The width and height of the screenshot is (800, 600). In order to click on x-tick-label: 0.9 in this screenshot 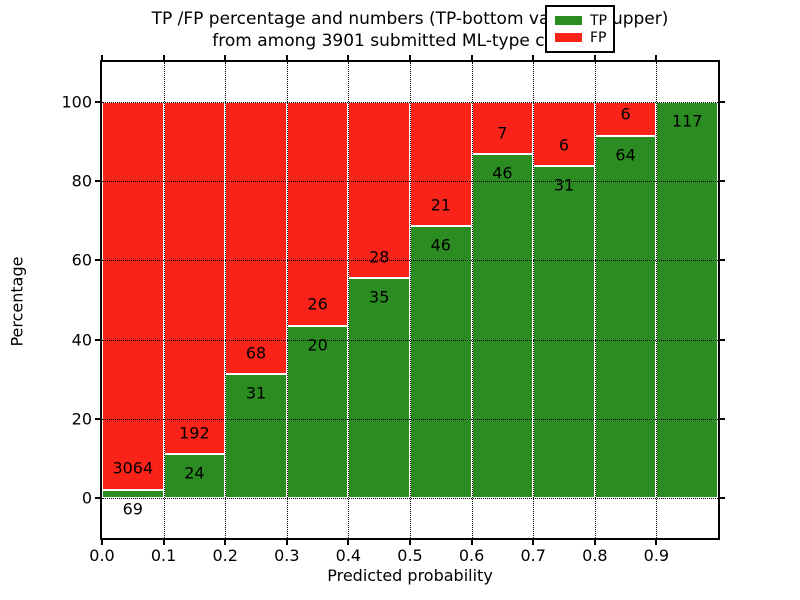, I will do `click(656, 555)`.